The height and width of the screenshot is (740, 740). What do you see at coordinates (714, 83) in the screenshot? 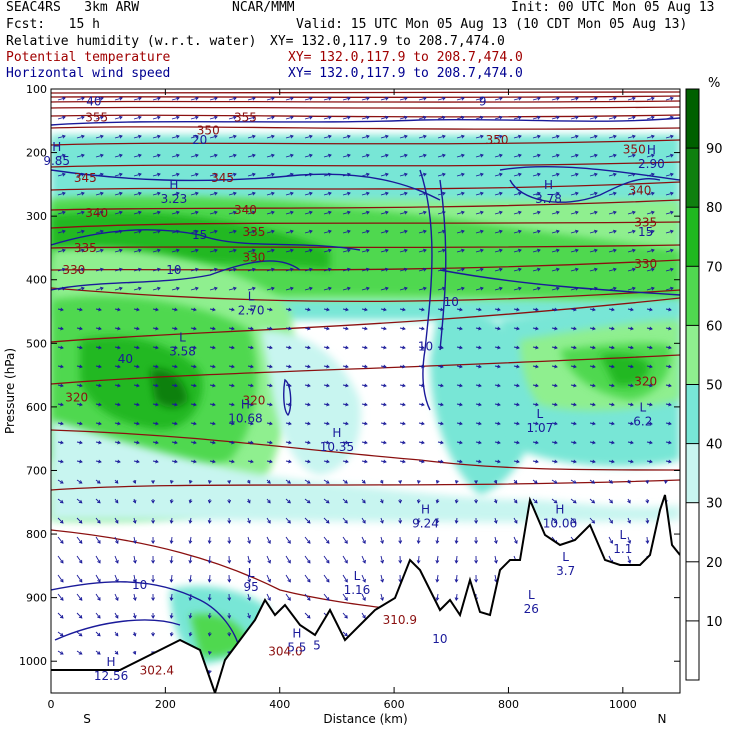
I see `colorbar-unit: %` at bounding box center [714, 83].